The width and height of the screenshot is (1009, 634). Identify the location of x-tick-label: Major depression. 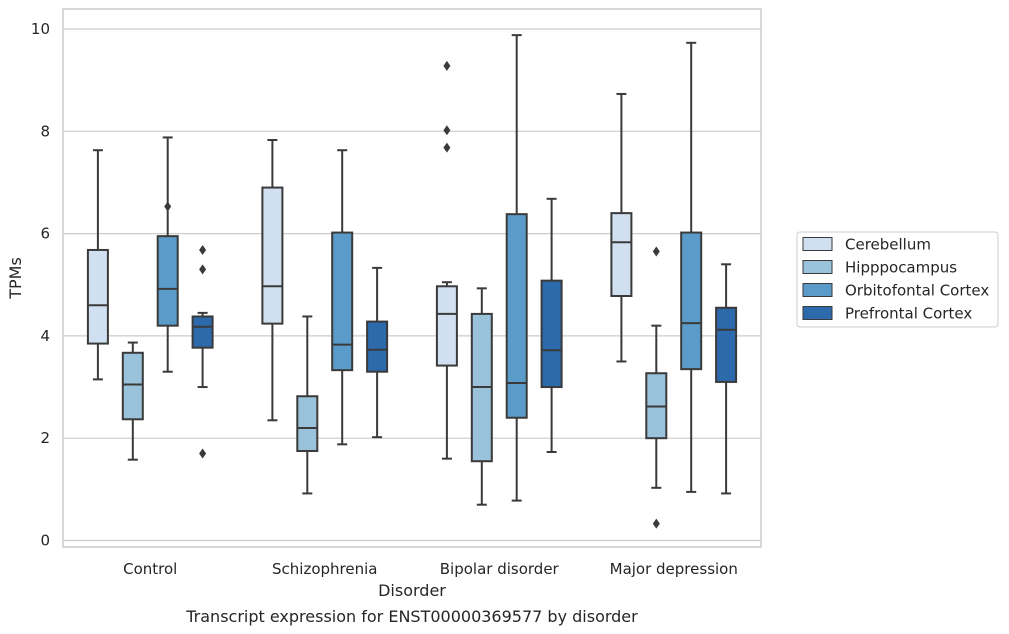
(674, 569).